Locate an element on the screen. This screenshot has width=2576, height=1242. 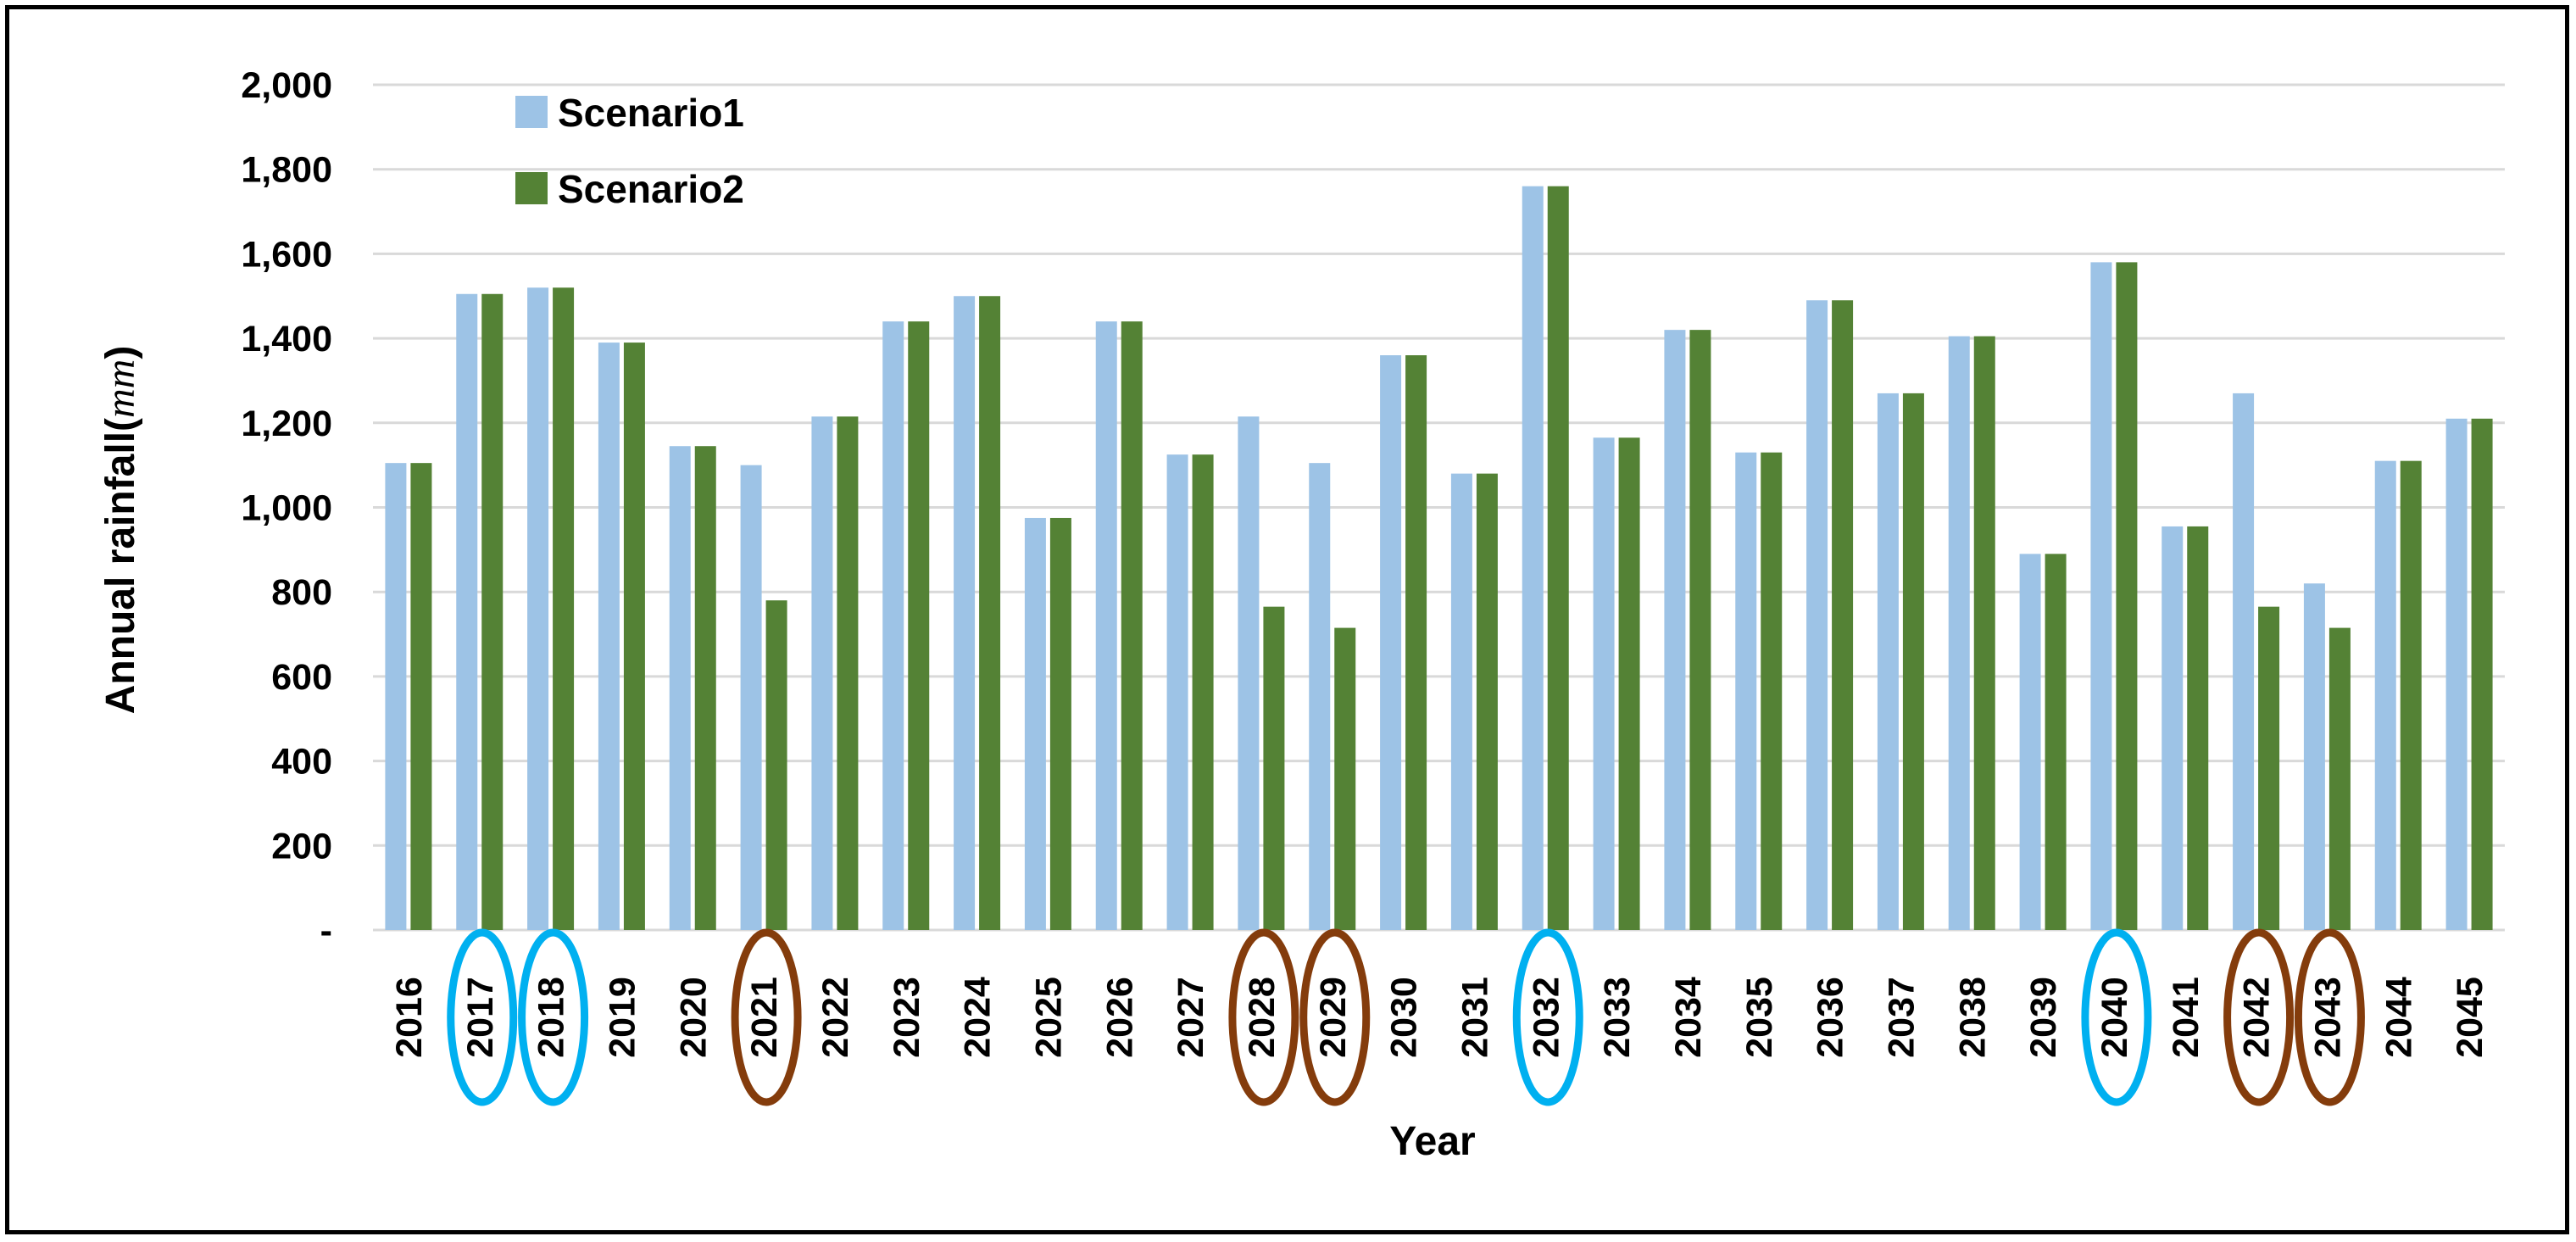
bar-scenario2-2027 is located at coordinates (1203, 692).